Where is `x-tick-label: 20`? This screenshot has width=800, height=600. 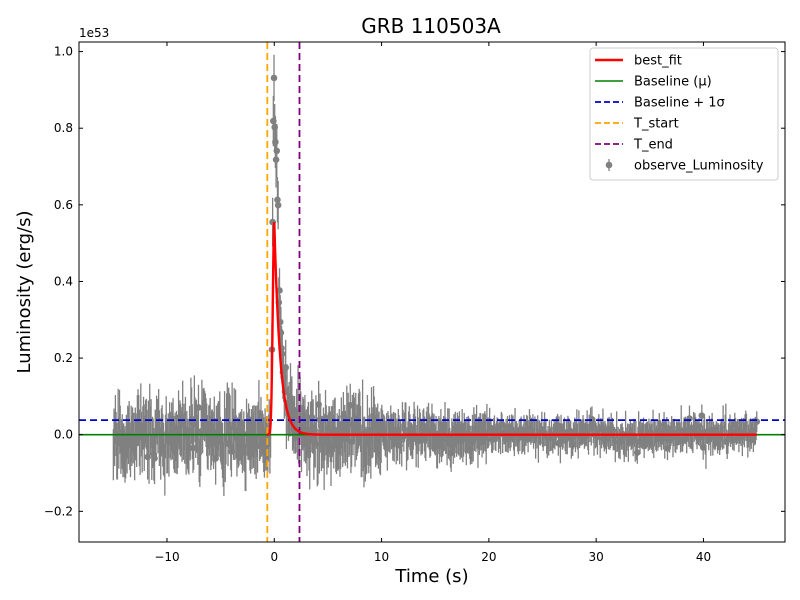
x-tick-label: 20 is located at coordinates (488, 557).